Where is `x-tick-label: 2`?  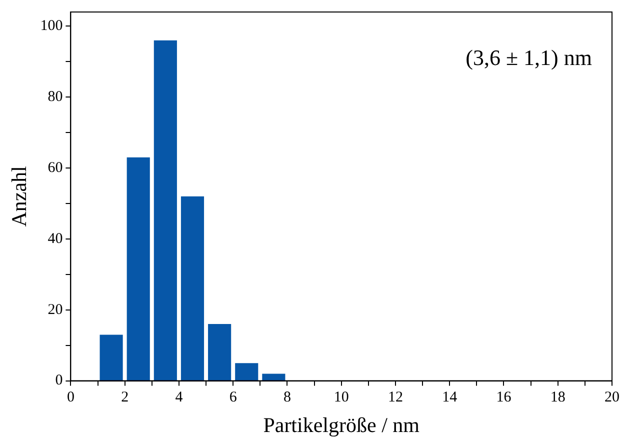
x-tick-label: 2 is located at coordinates (125, 398).